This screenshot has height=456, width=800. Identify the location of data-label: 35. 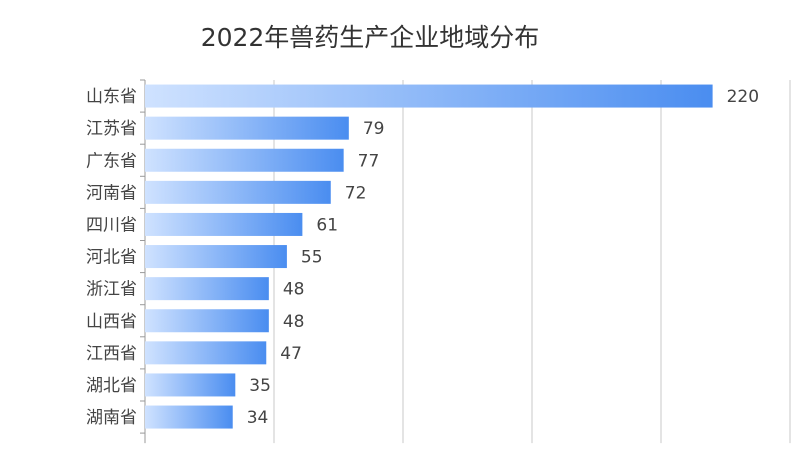
(260, 386).